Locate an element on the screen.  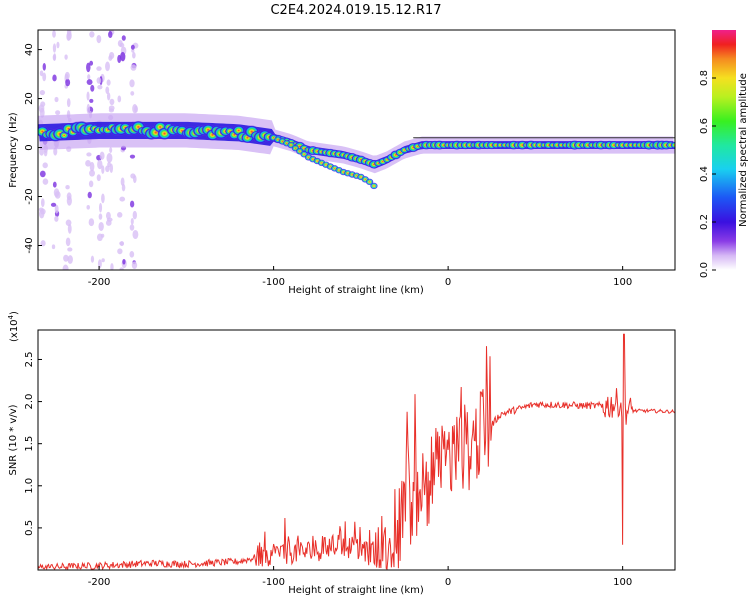
spectrogram-x-tick-label: 100 is located at coordinates (622, 282).